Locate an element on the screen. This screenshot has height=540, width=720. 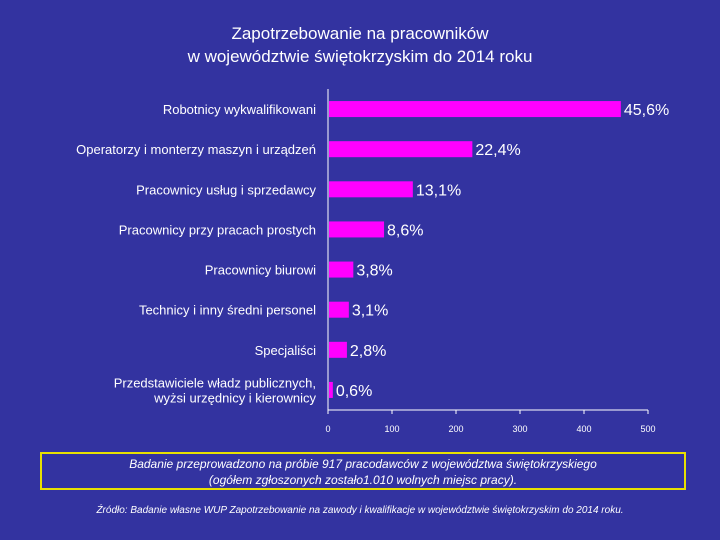
x-tick-label: 400 is located at coordinates (583, 429).